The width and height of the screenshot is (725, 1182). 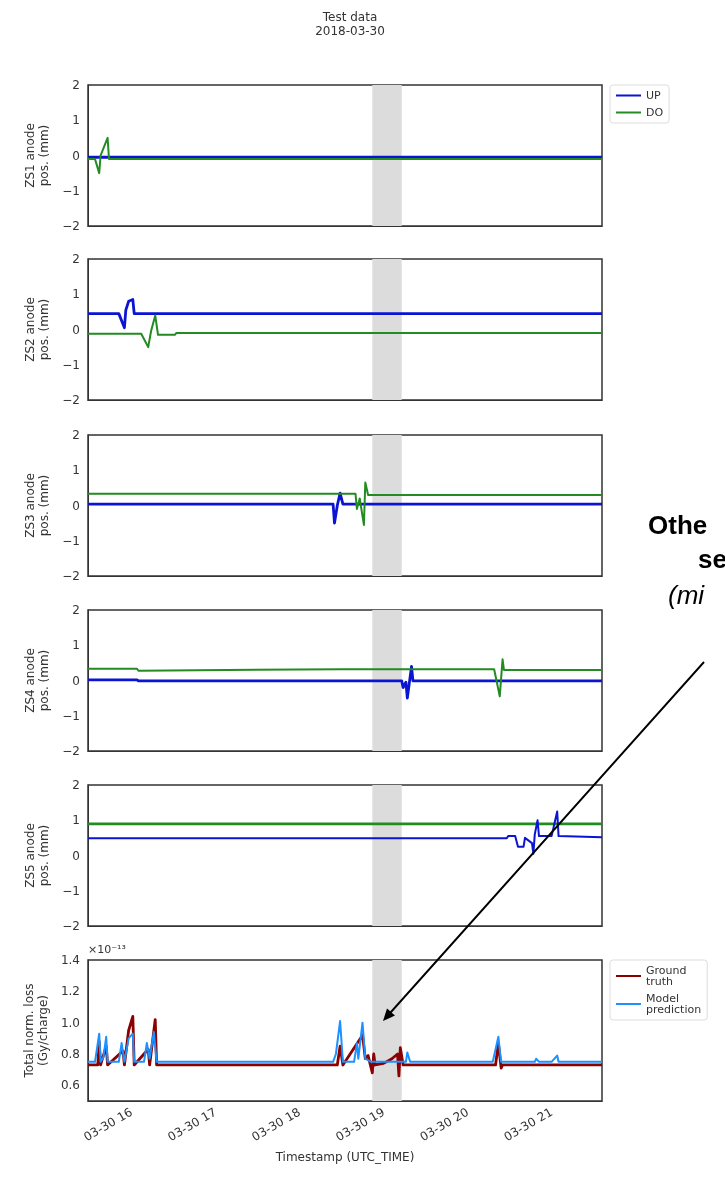 What do you see at coordinates (678, 525) in the screenshot?
I see `text: Othe` at bounding box center [678, 525].